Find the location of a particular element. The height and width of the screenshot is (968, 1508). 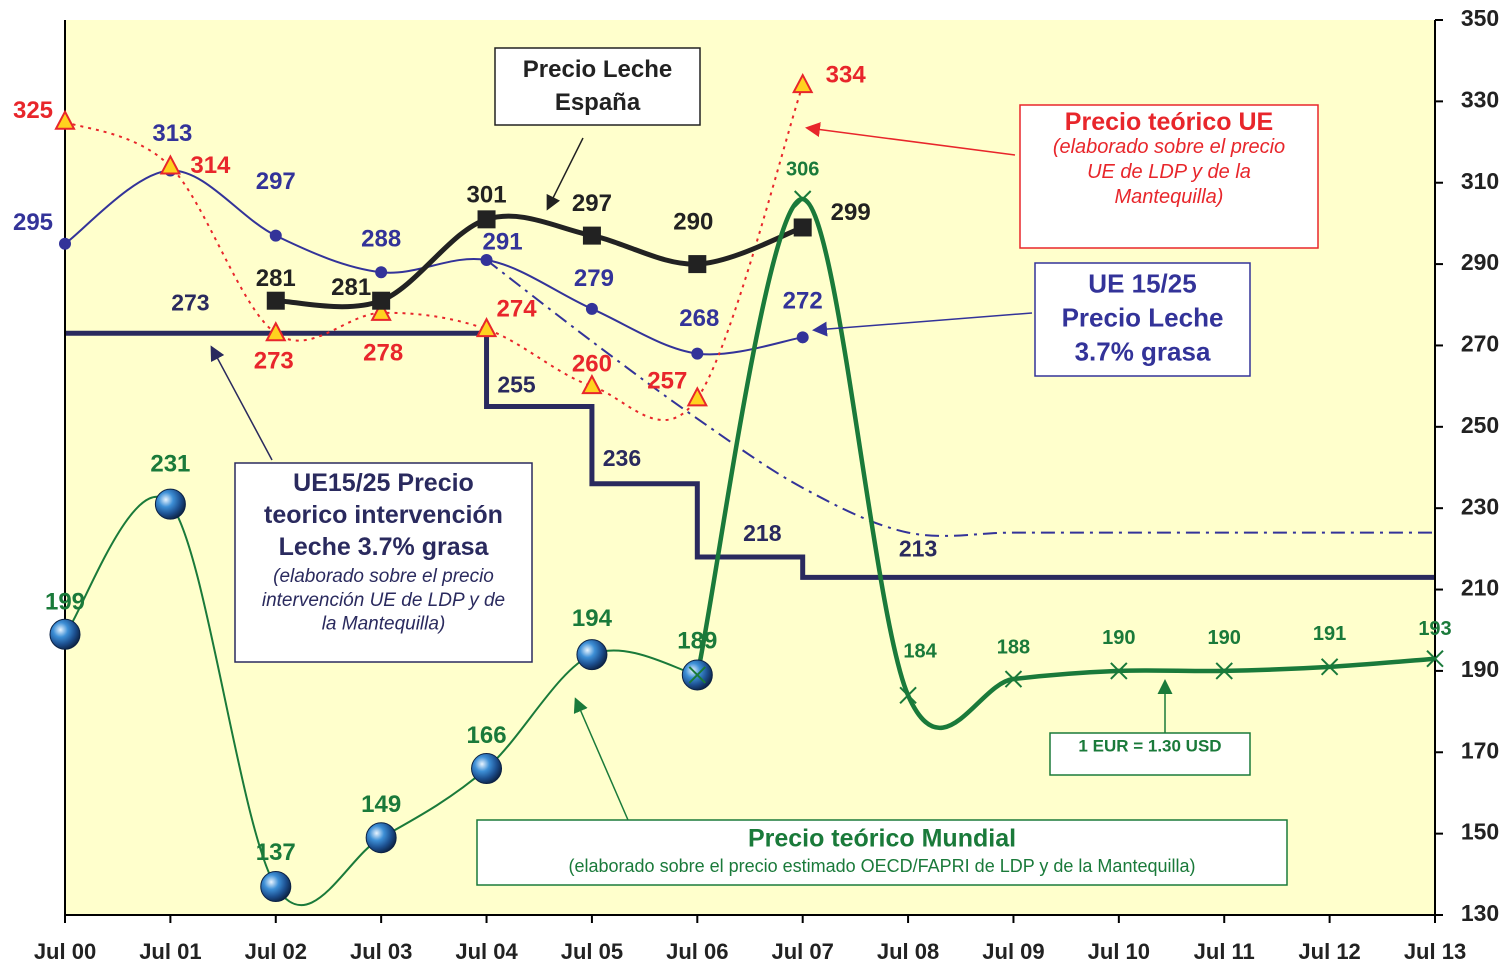

x-tick-label: Jul 07 is located at coordinates (803, 951).